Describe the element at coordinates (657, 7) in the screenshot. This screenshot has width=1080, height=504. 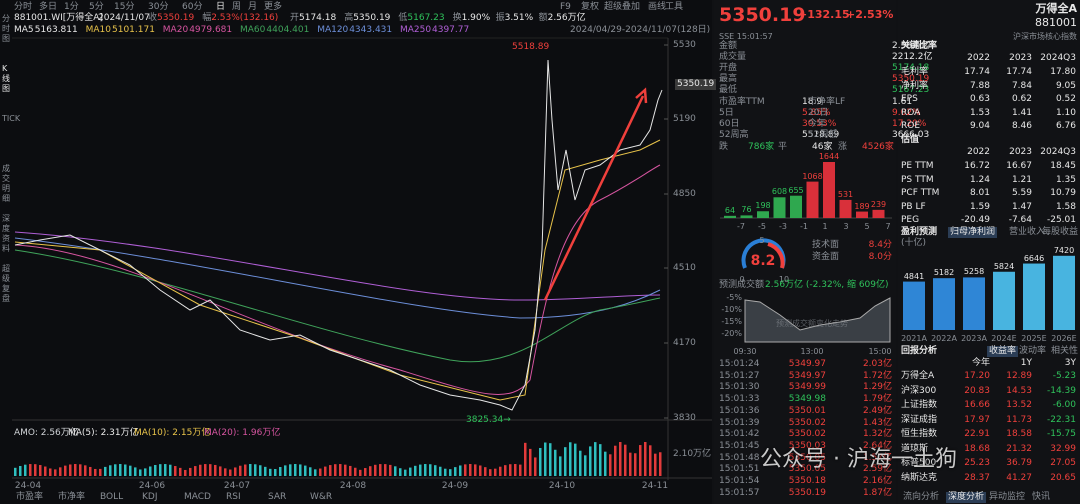
I see `tool-button: 画线` at that location.